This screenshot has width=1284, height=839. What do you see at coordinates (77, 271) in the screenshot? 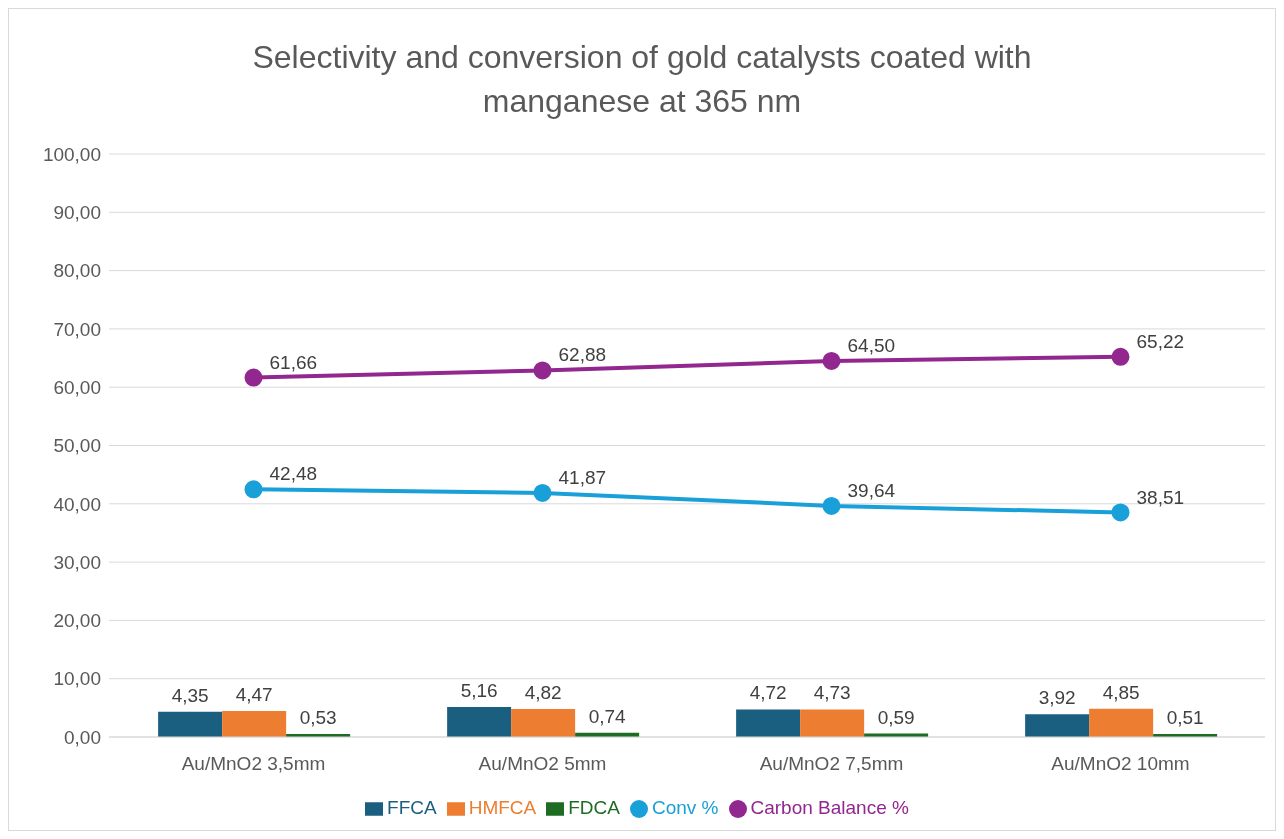
I see `y-tick-label: 80,00` at bounding box center [77, 271].